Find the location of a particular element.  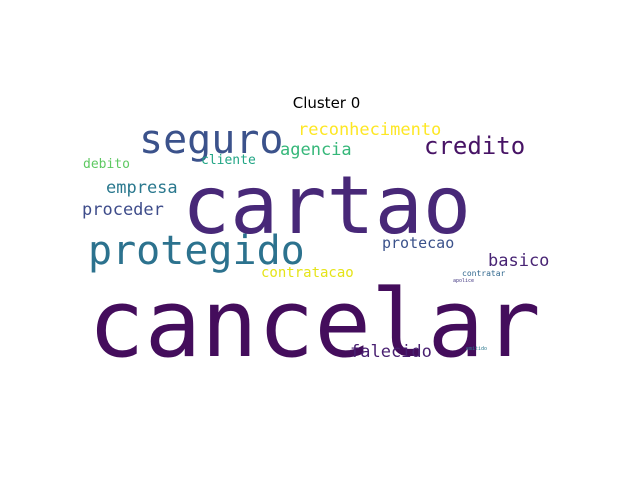

word-protegido: protegido is located at coordinates (196, 251).